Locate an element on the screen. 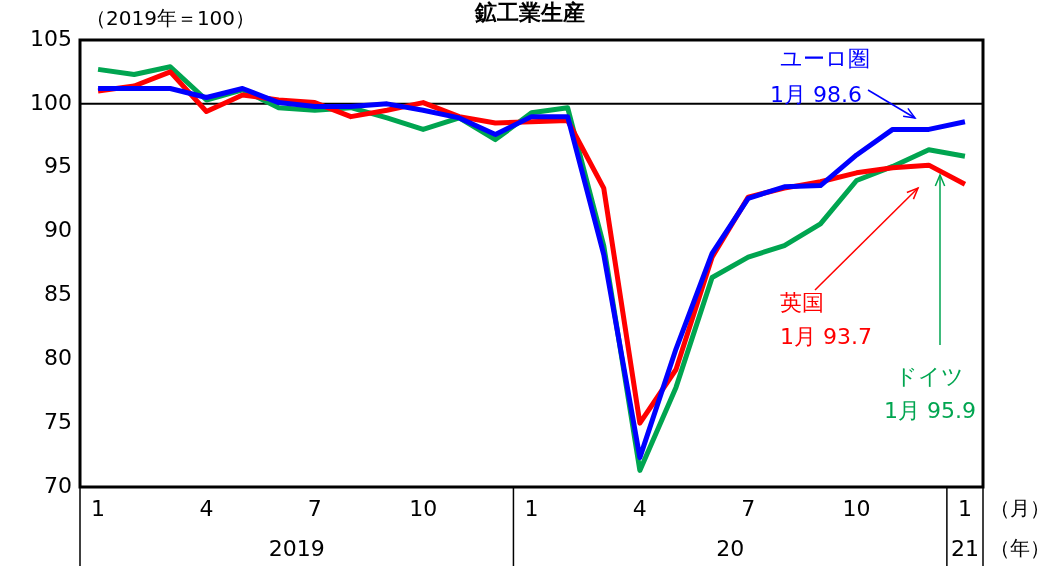  text: 20 is located at coordinates (730, 548).